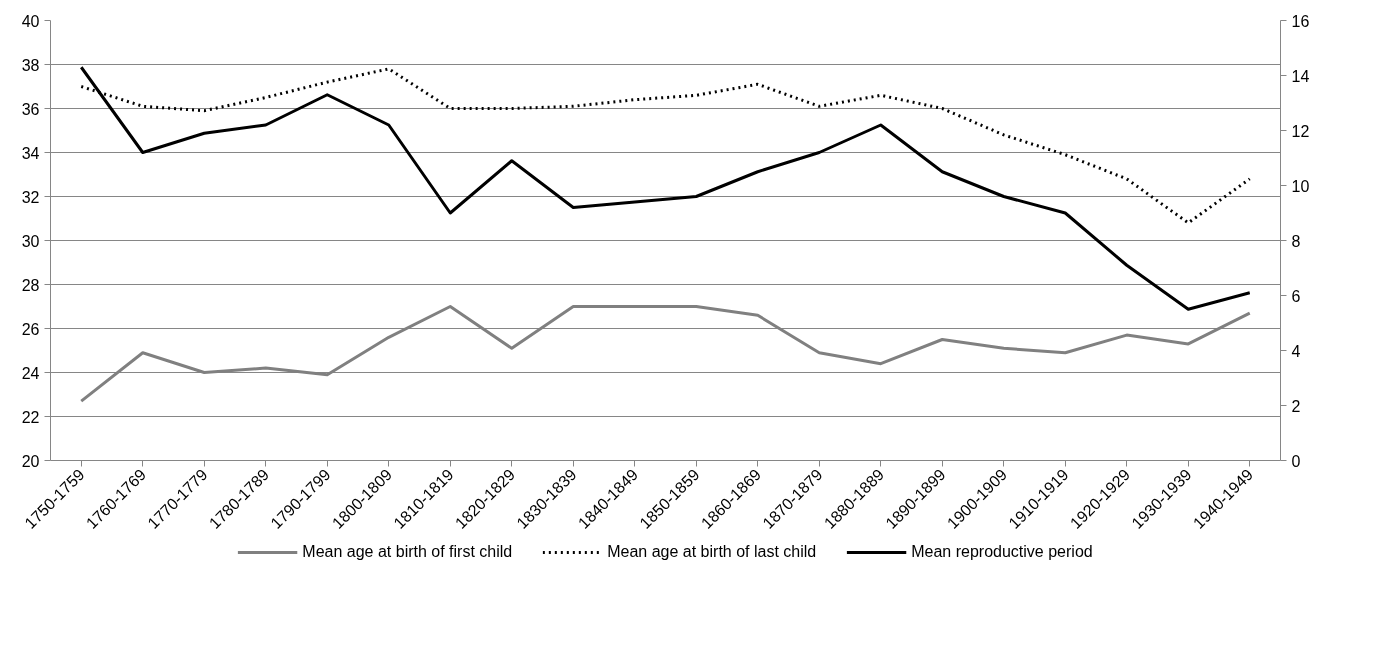  Describe the element at coordinates (665, 354) in the screenshot. I see `line-series` at that location.